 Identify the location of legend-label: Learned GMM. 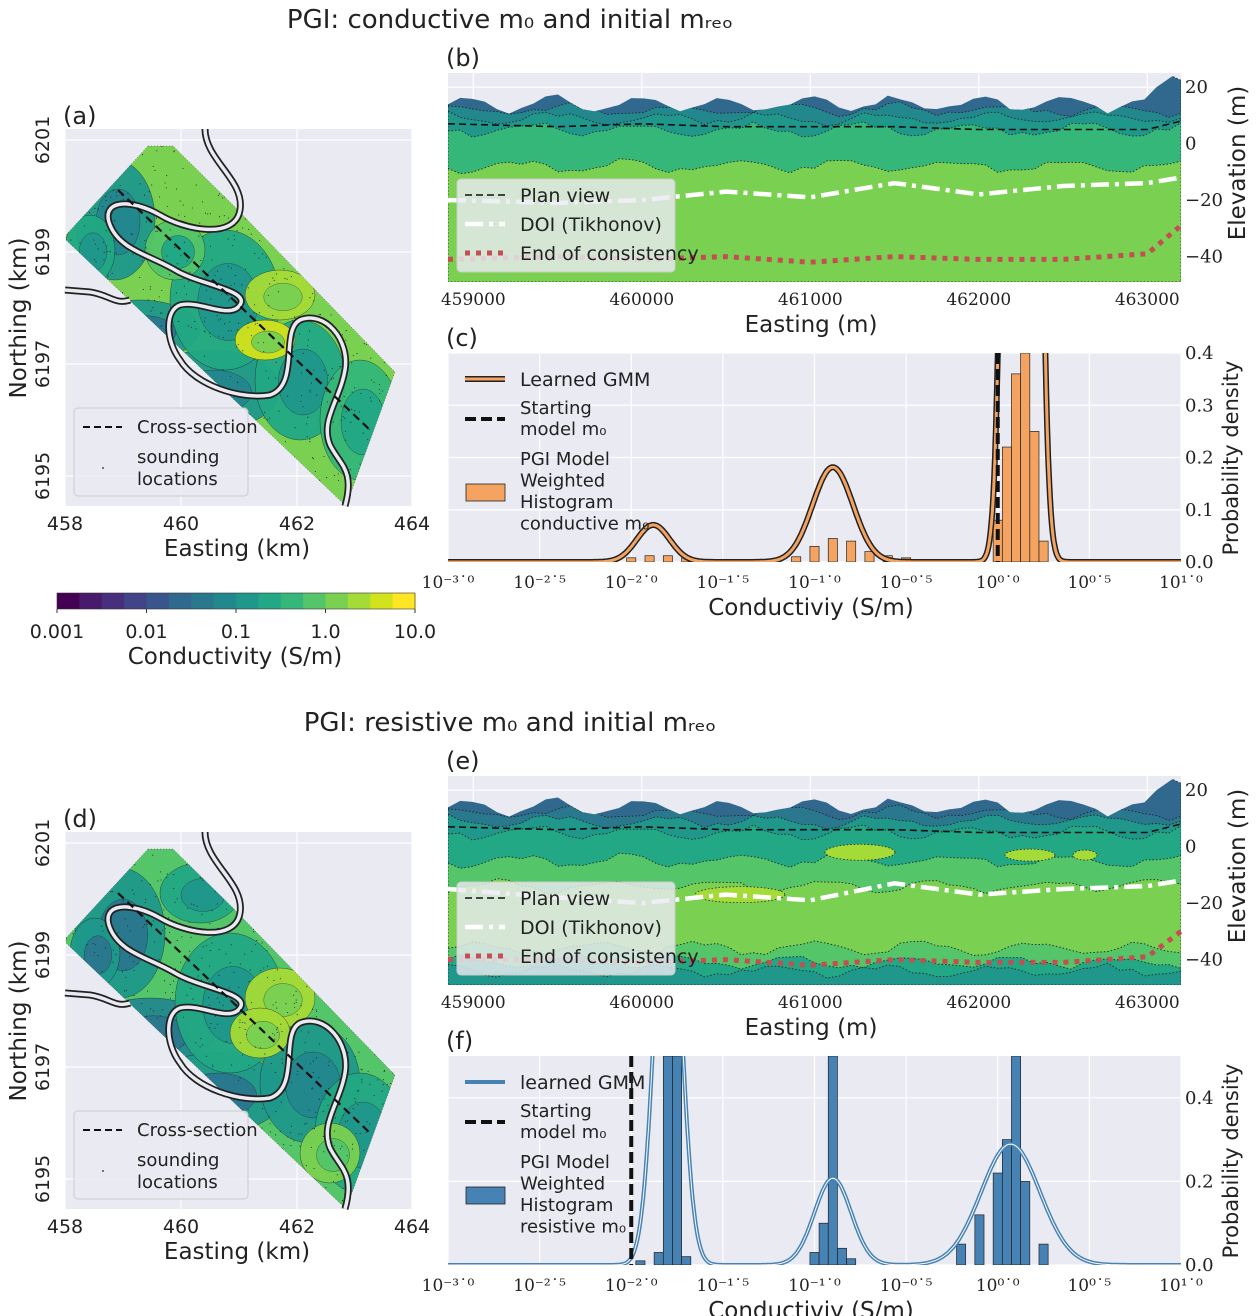
(585, 380).